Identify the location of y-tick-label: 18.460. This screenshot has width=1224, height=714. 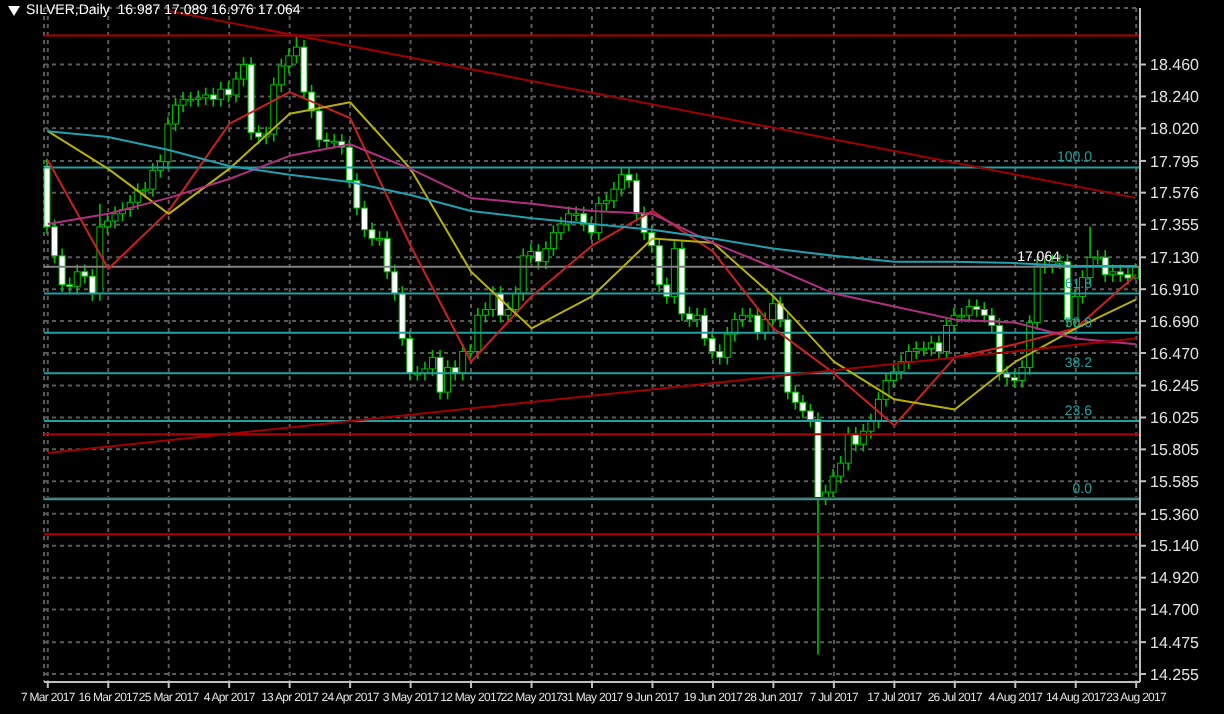
(1175, 65).